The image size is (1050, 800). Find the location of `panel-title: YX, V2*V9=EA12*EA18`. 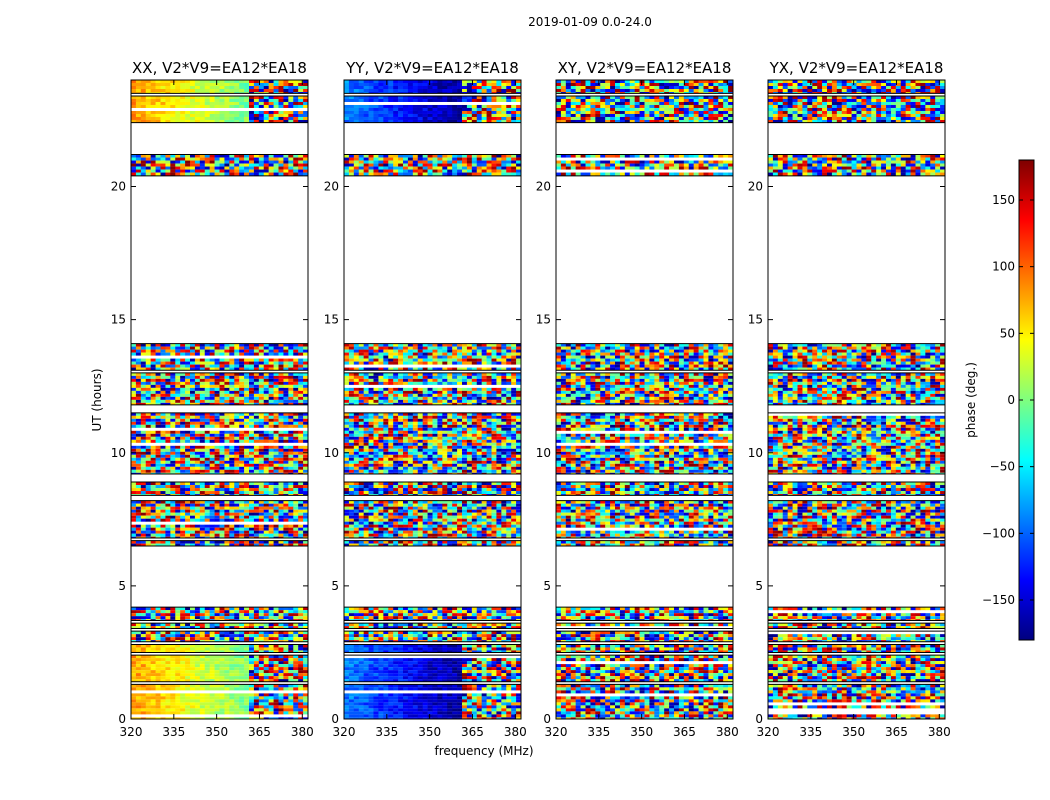

panel-title: YX, V2*V9=EA12*EA18 is located at coordinates (856, 68).